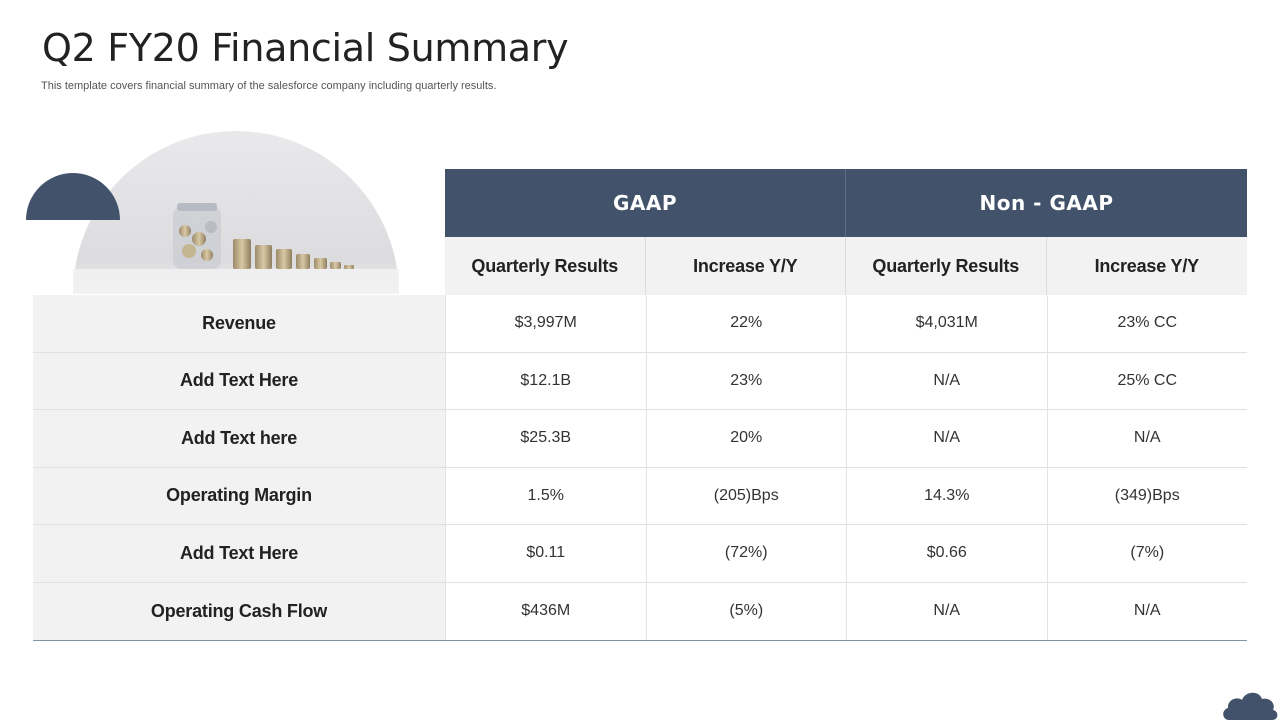  Describe the element at coordinates (545, 495) in the screenshot. I see `table-cell: 1.5%` at that location.